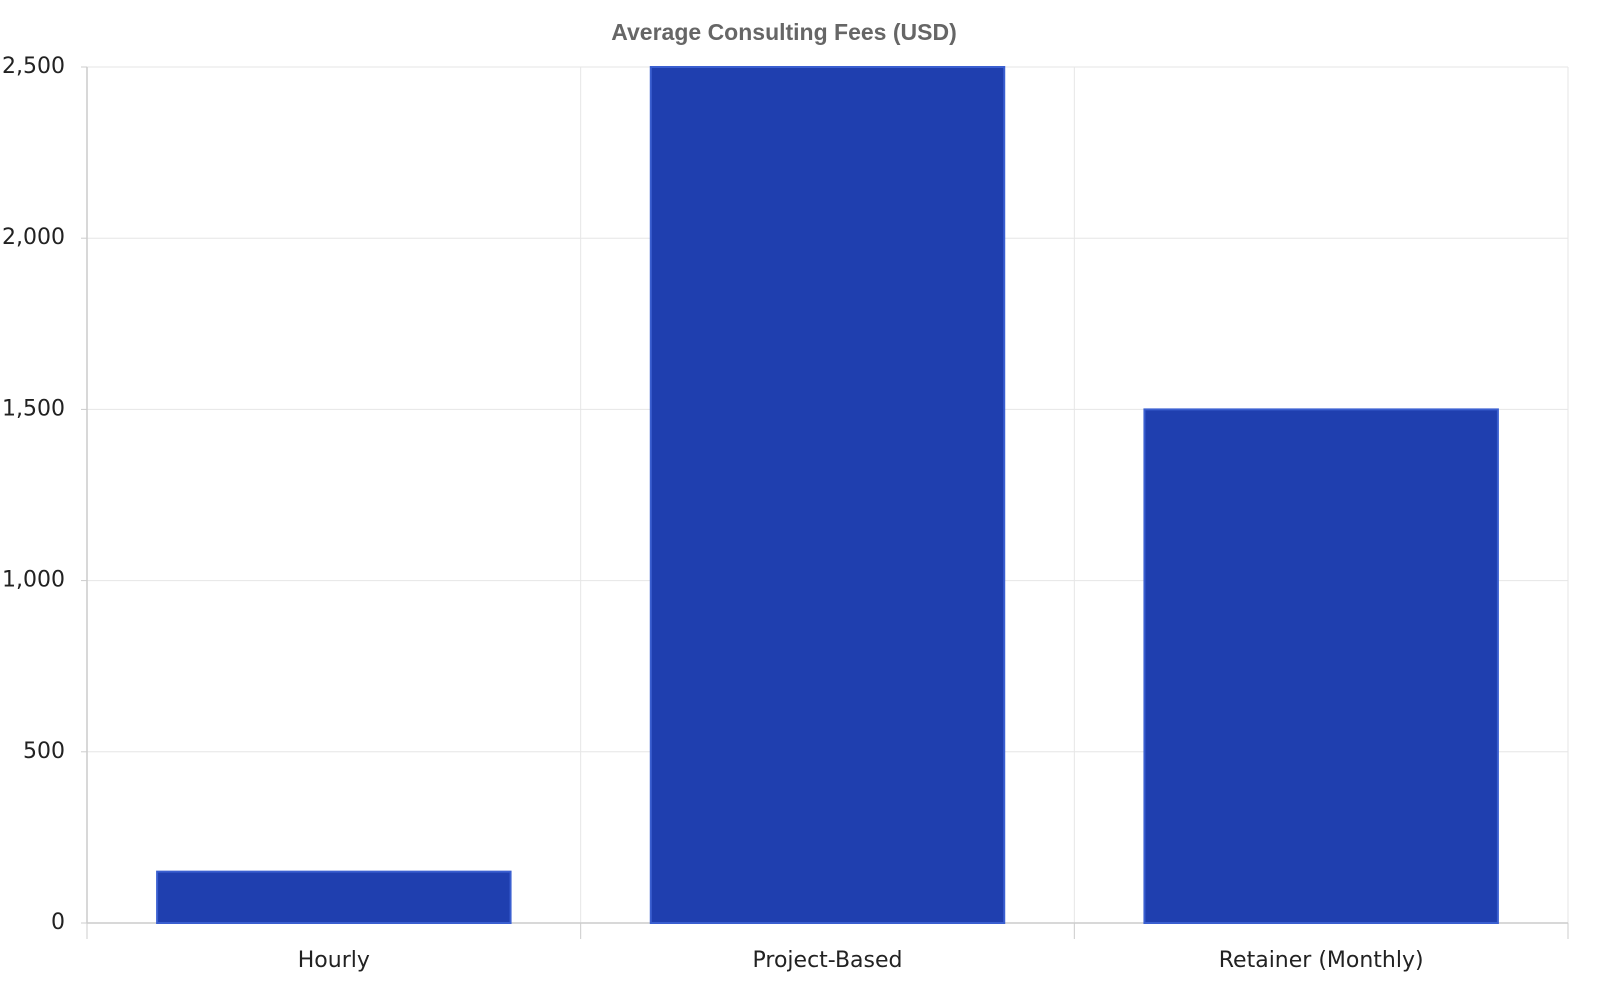 The width and height of the screenshot is (1600, 1000). What do you see at coordinates (1321, 960) in the screenshot?
I see `x-tick-label: Retainer (Monthly)` at bounding box center [1321, 960].